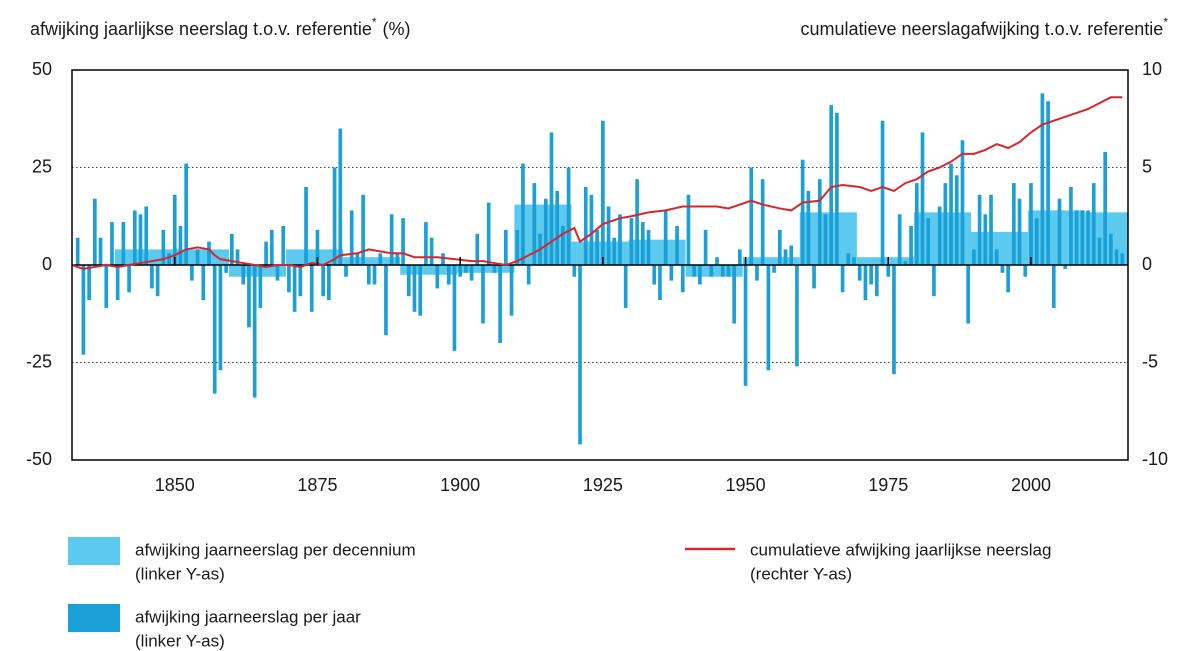  Describe the element at coordinates (1031, 485) in the screenshot. I see `x-tick-label: 2000` at that location.